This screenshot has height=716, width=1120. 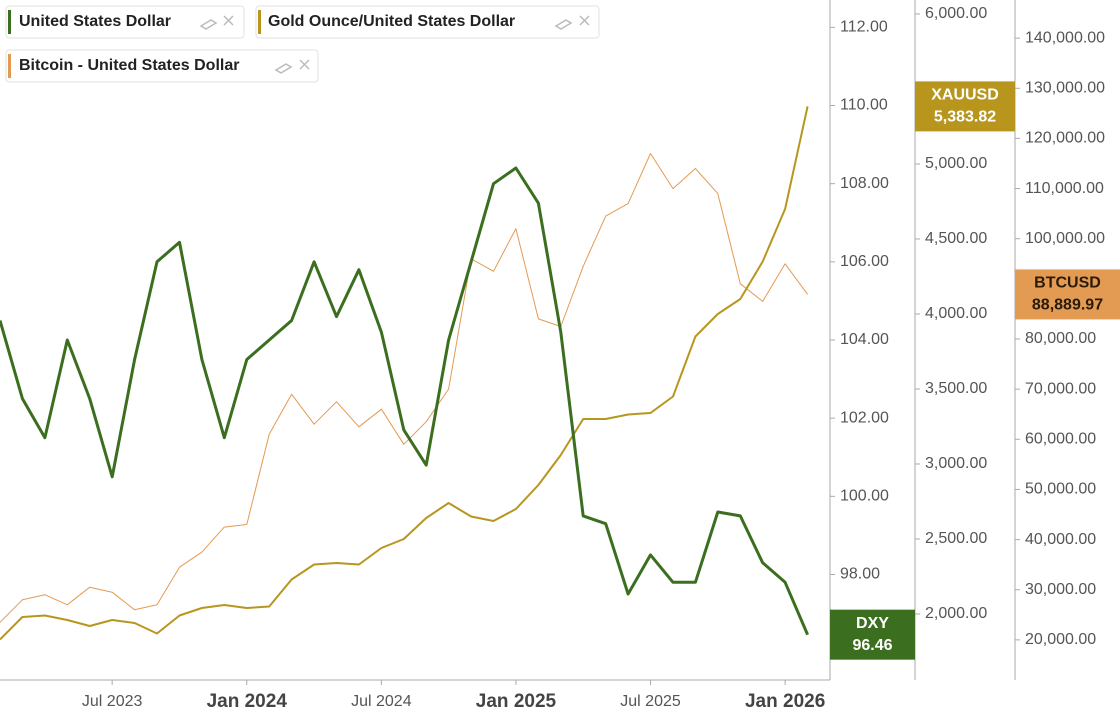 I want to click on y-tick-label: 110.00, so click(x=864, y=105).